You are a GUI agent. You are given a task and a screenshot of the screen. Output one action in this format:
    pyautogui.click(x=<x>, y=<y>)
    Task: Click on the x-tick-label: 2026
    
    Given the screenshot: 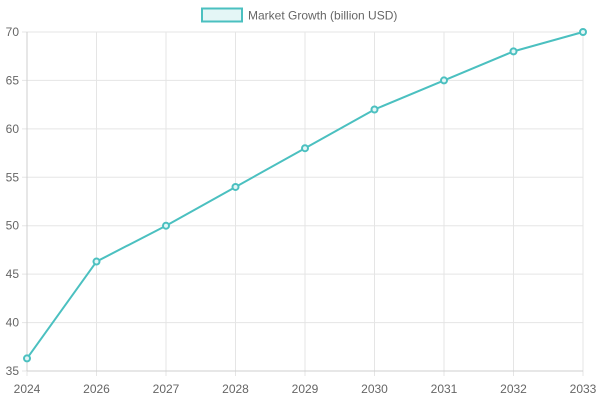 What is the action you would take?
    pyautogui.click(x=96, y=389)
    